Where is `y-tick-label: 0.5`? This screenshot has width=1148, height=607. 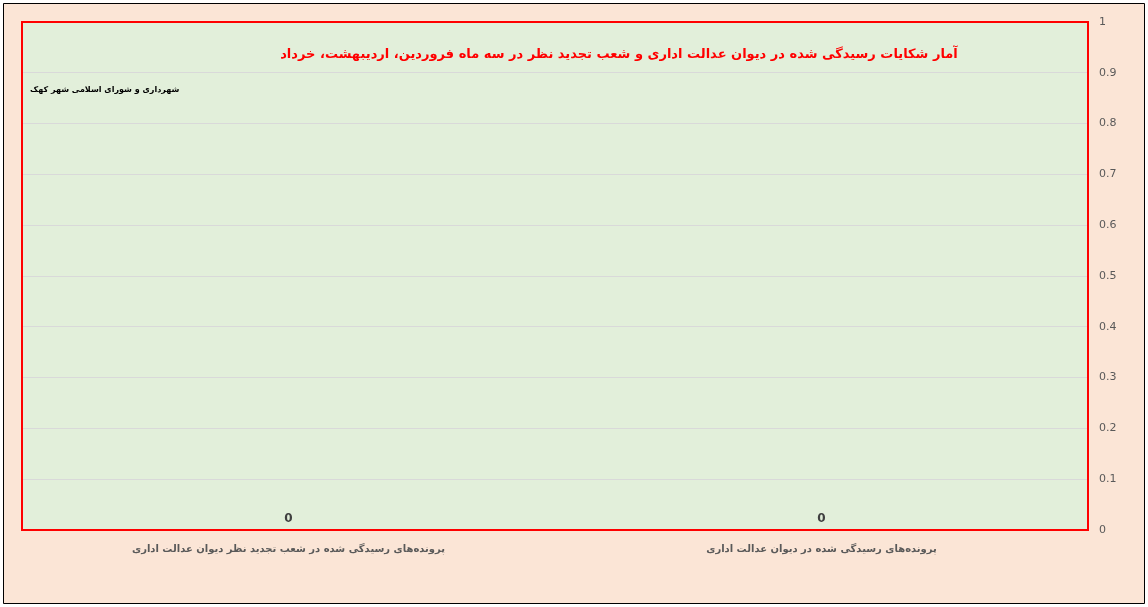
y-tick-label: 0.5 is located at coordinates (1108, 275).